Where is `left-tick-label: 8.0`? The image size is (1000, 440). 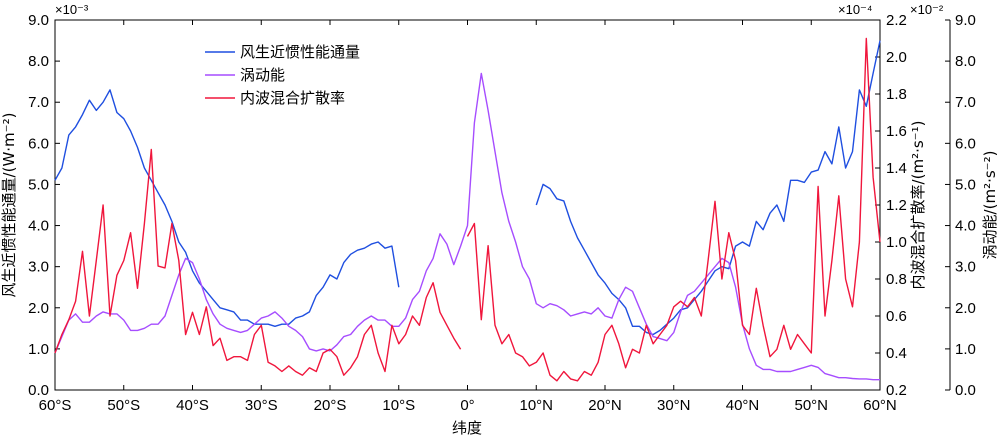
left-tick-label: 8.0 is located at coordinates (38, 61).